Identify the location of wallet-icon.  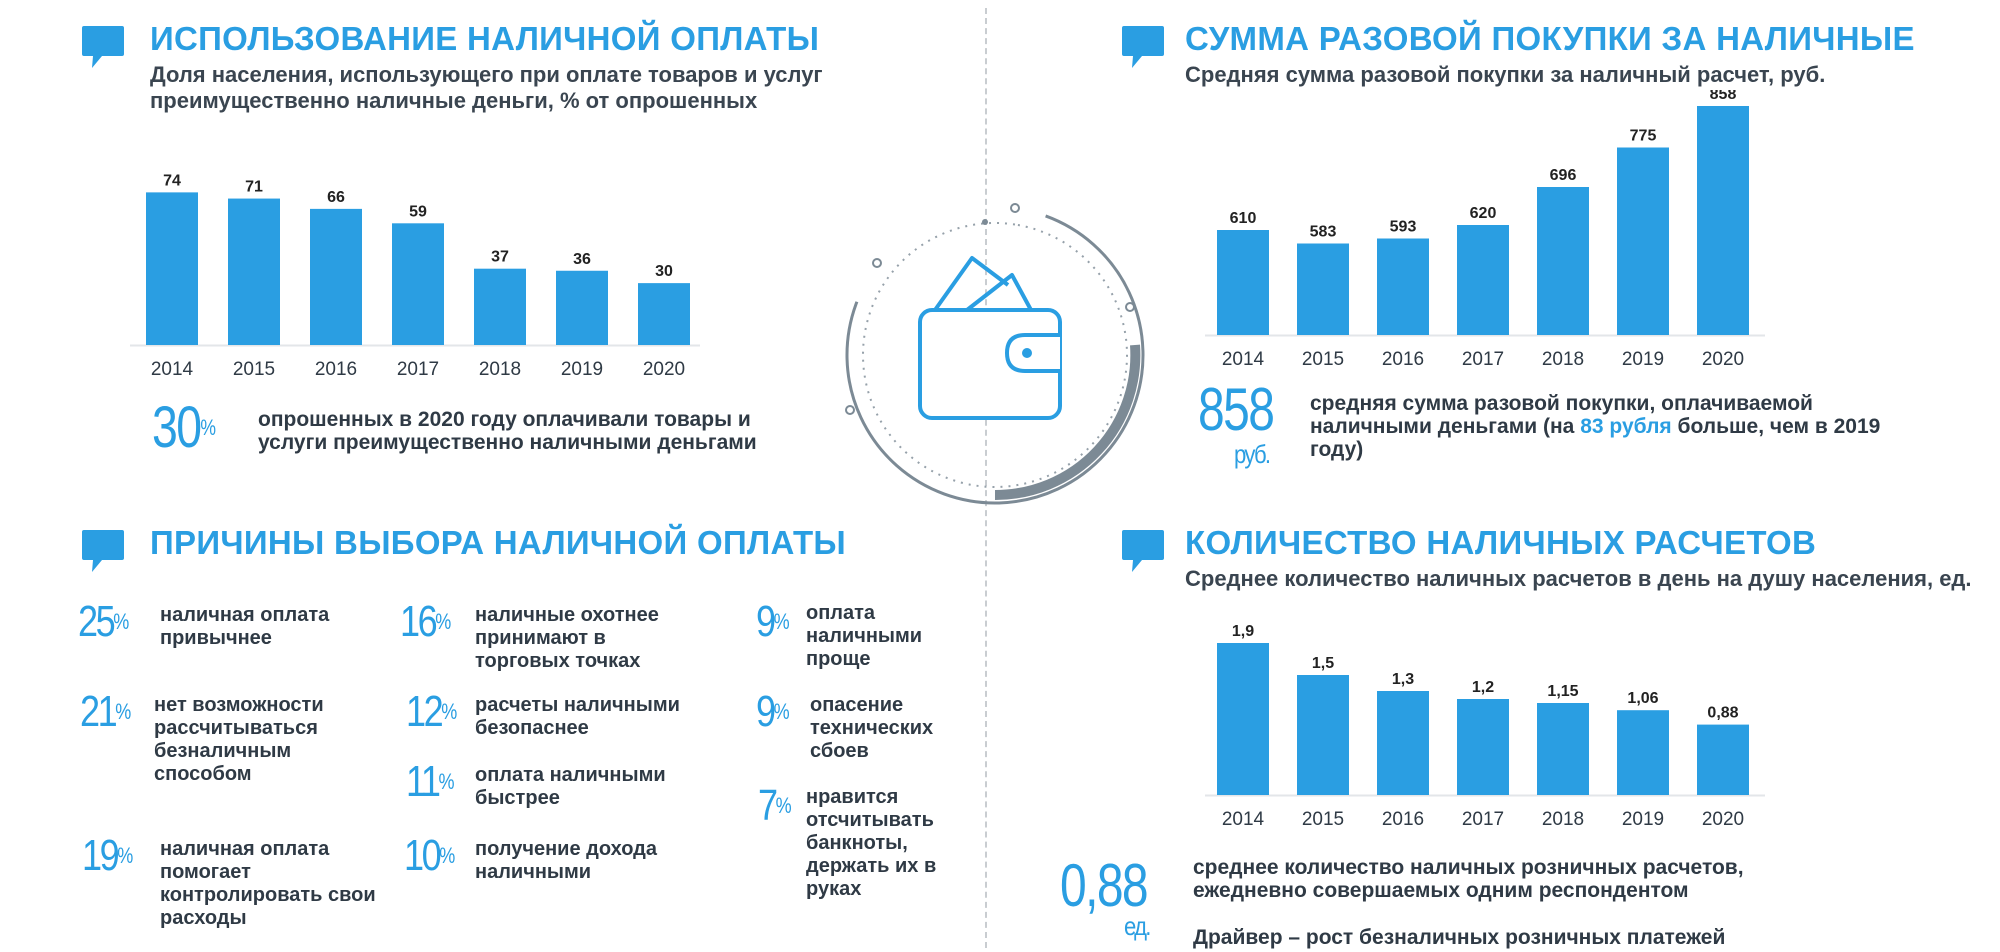
(990, 338).